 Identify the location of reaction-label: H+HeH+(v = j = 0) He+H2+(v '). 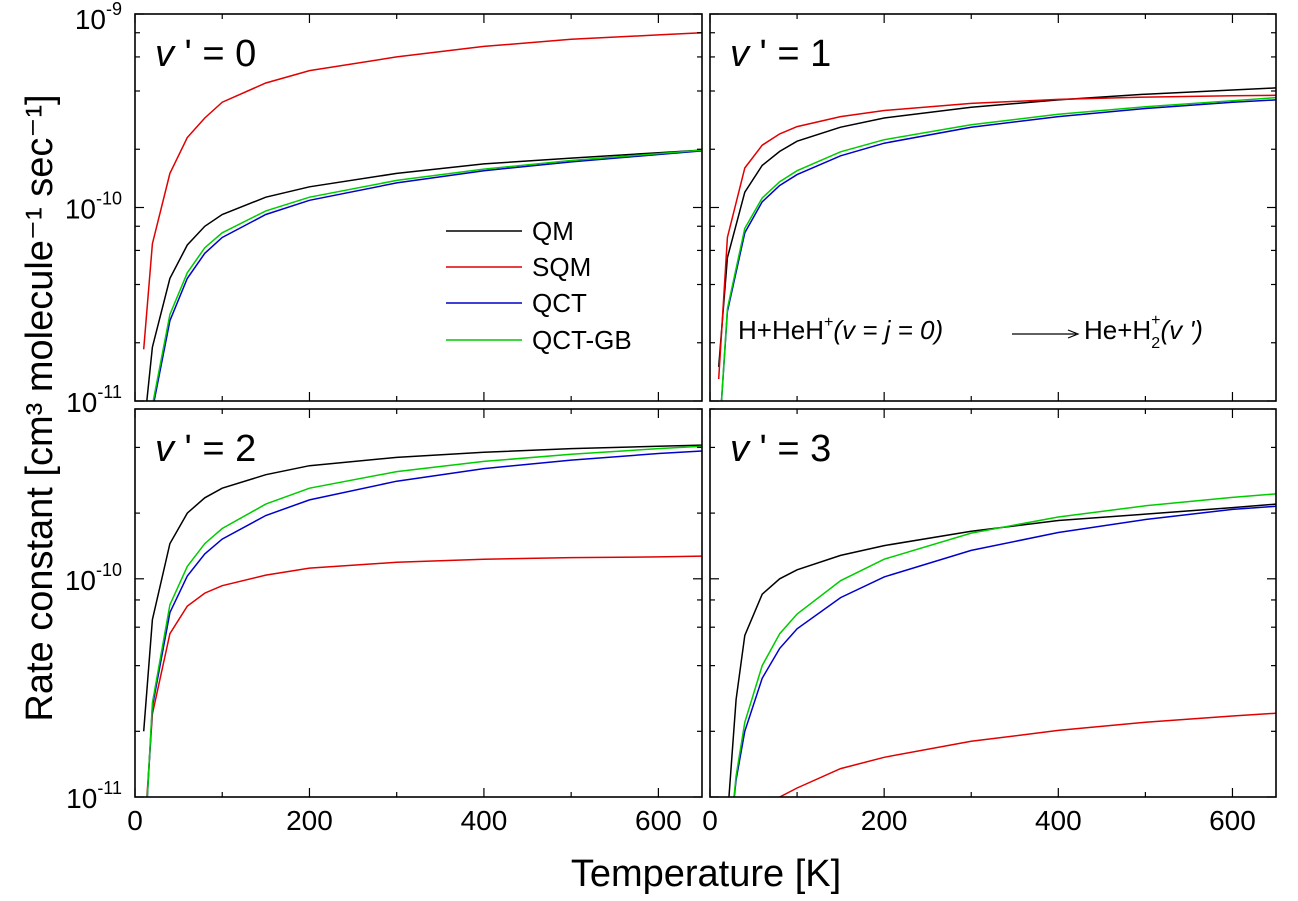
(970, 332).